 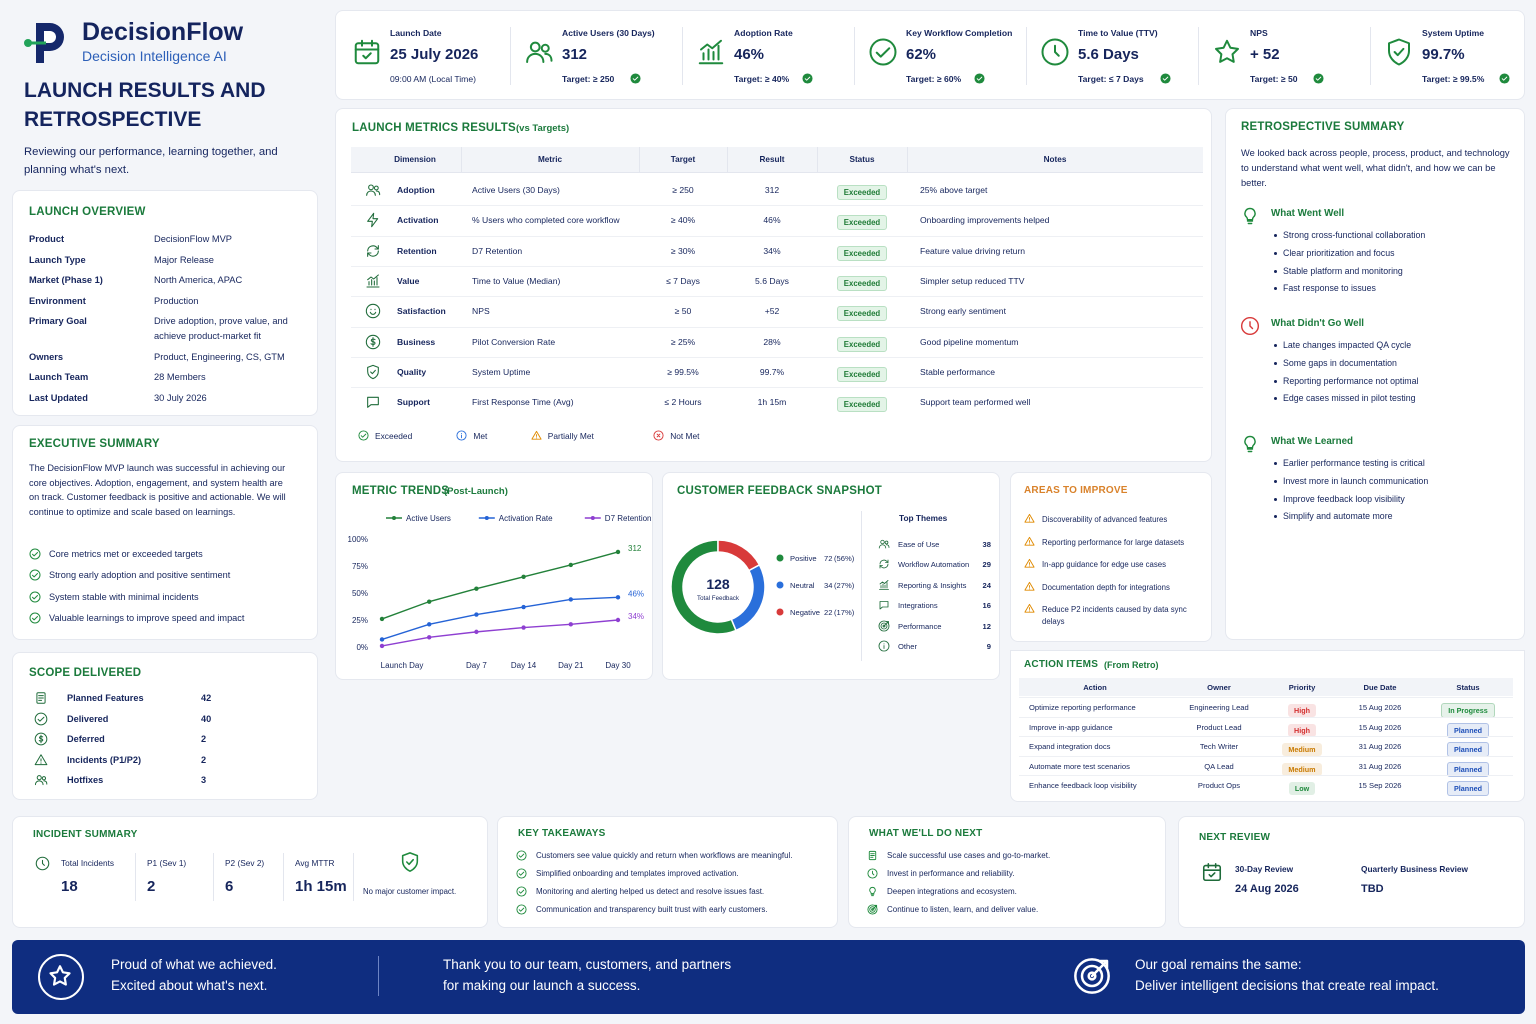 What do you see at coordinates (176, 300) in the screenshot?
I see `overview-value: Production` at bounding box center [176, 300].